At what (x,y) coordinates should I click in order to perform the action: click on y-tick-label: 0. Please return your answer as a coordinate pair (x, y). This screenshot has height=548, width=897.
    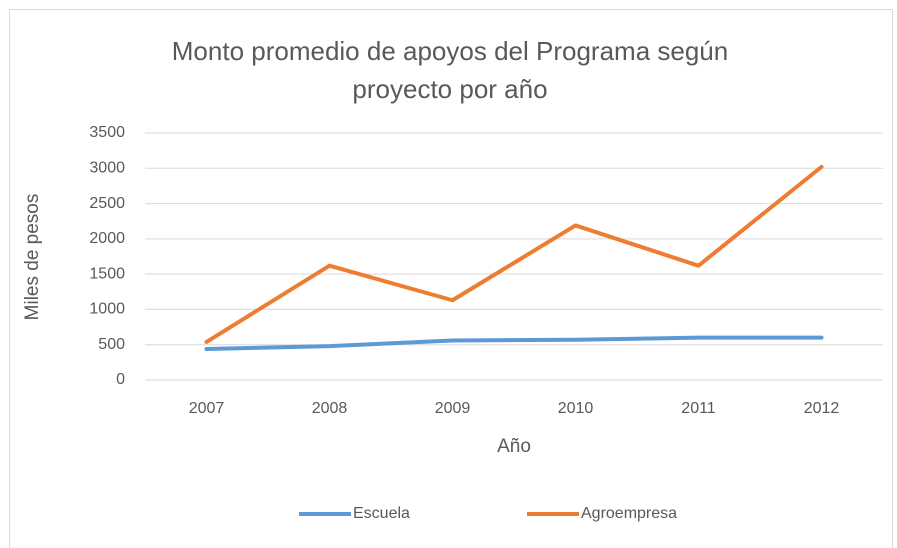
    Looking at the image, I should click on (120, 379).